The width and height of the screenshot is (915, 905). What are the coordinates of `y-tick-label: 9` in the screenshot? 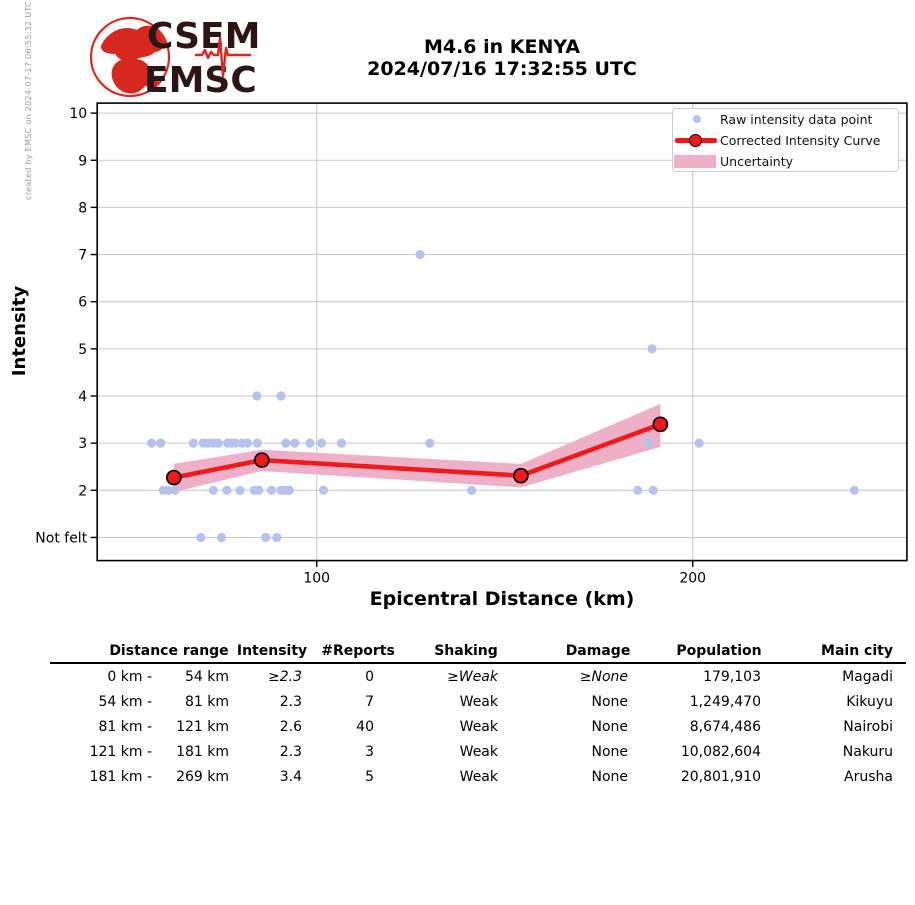 It's located at (82, 161).